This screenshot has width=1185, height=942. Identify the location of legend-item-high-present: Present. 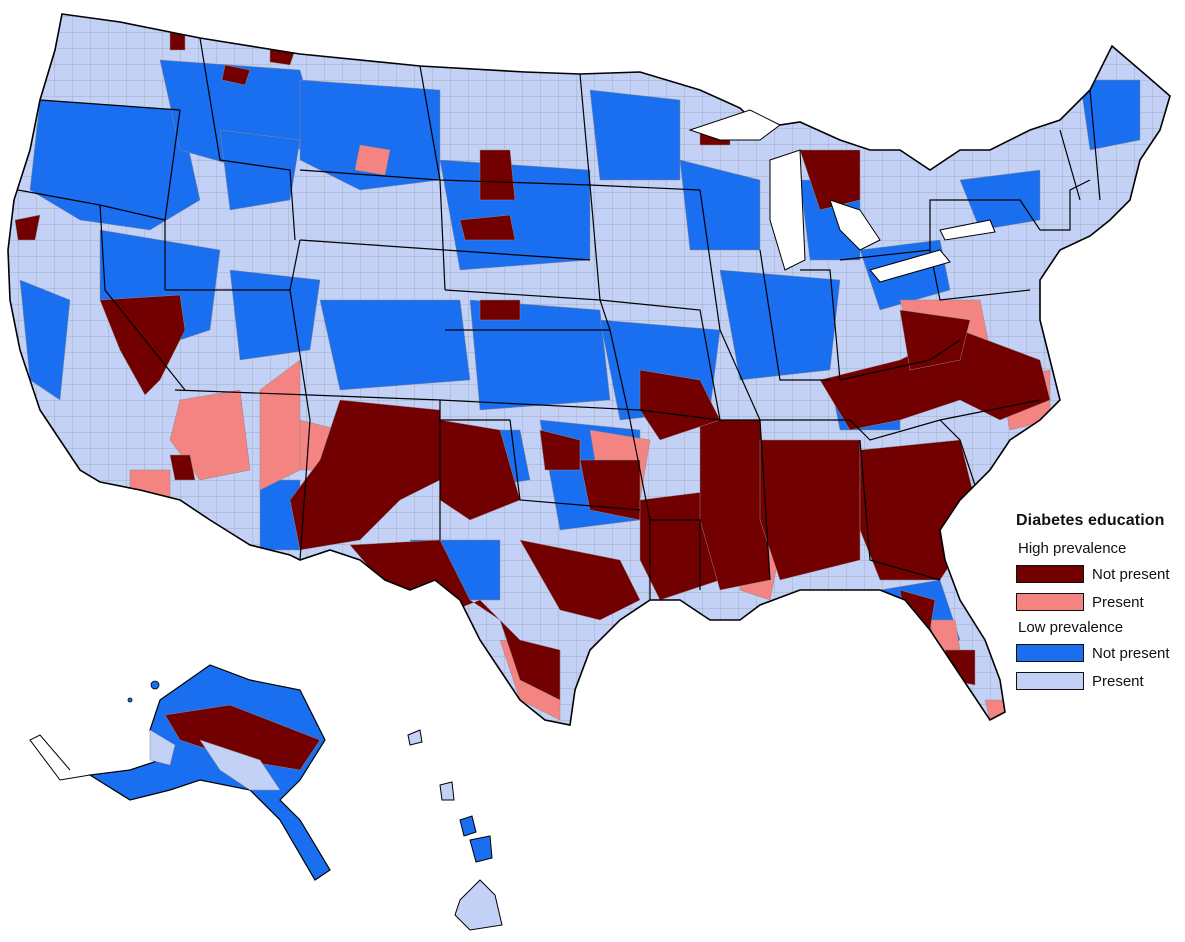
(1098, 602).